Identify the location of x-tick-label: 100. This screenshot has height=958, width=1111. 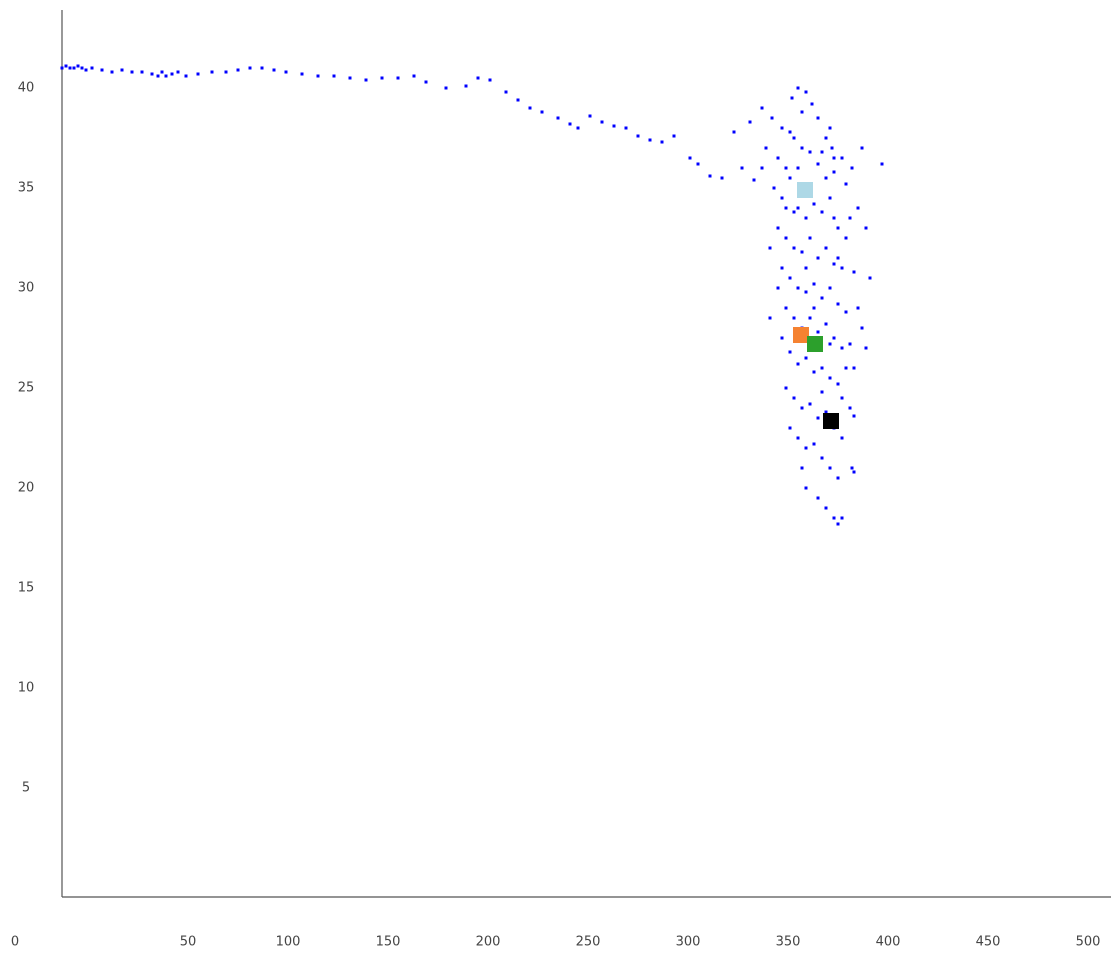
(288, 942).